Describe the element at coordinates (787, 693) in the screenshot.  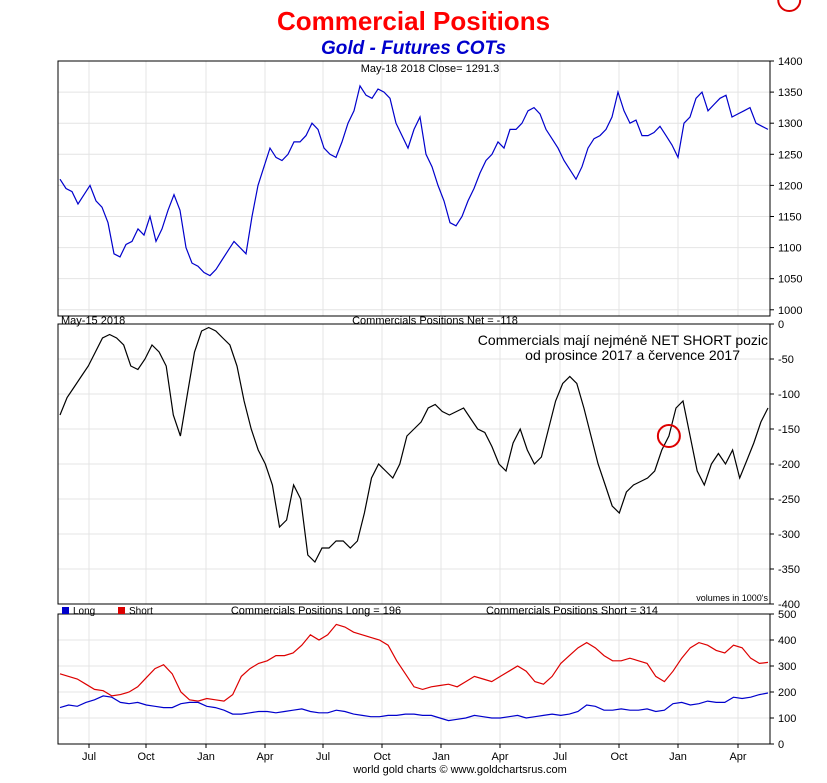
I see `y-tick-label: 200` at that location.